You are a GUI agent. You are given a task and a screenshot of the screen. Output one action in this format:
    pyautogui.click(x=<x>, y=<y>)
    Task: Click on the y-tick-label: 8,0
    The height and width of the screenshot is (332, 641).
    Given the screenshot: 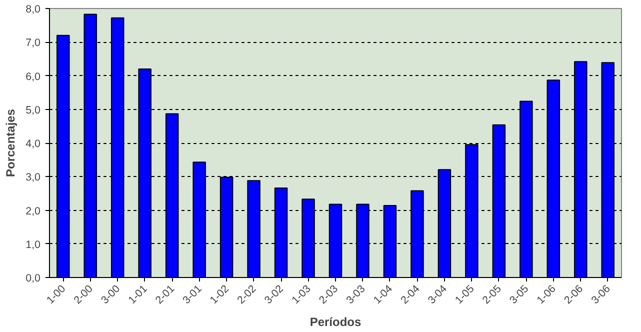 What is the action you would take?
    pyautogui.click(x=33, y=10)
    